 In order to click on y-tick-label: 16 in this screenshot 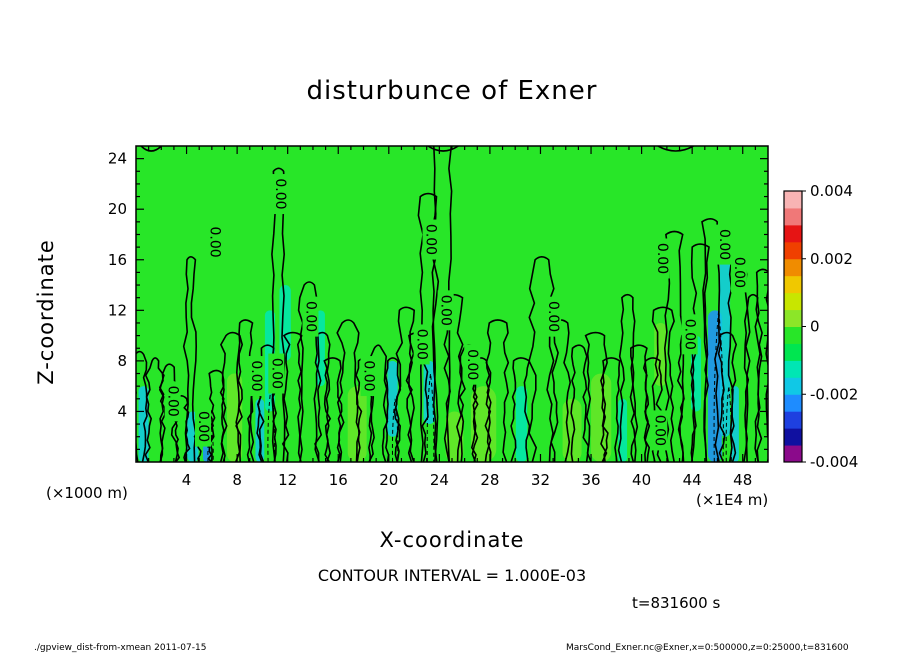, I will do `click(117, 260)`.